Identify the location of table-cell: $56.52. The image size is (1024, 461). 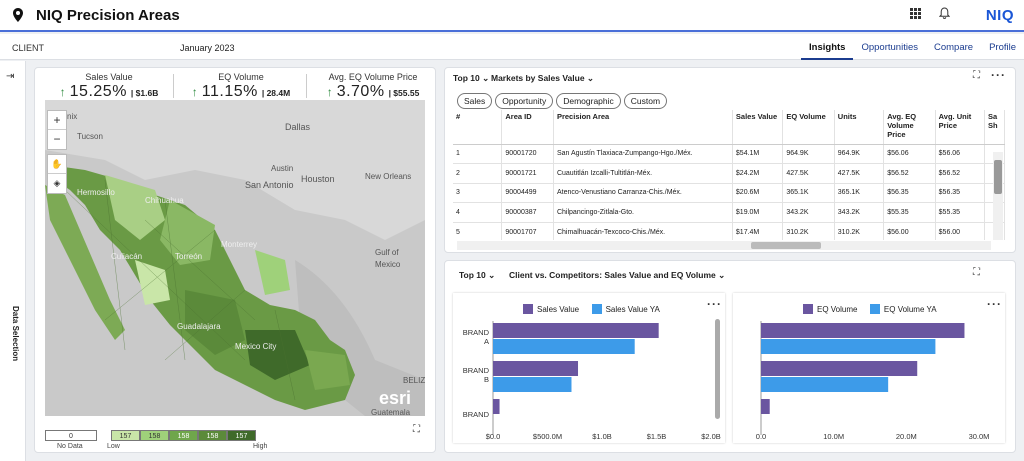
(909, 173).